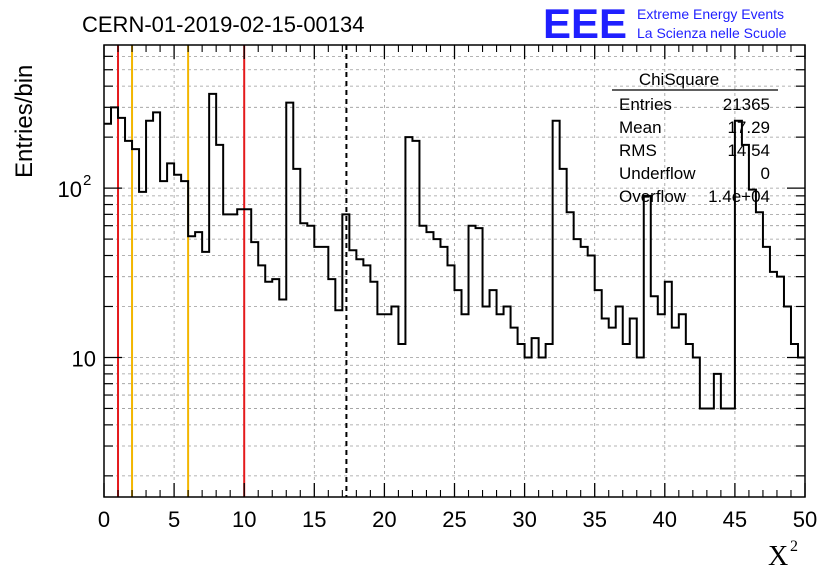  Describe the element at coordinates (524, 519) in the screenshot. I see `x-tick-label: 30` at that location.